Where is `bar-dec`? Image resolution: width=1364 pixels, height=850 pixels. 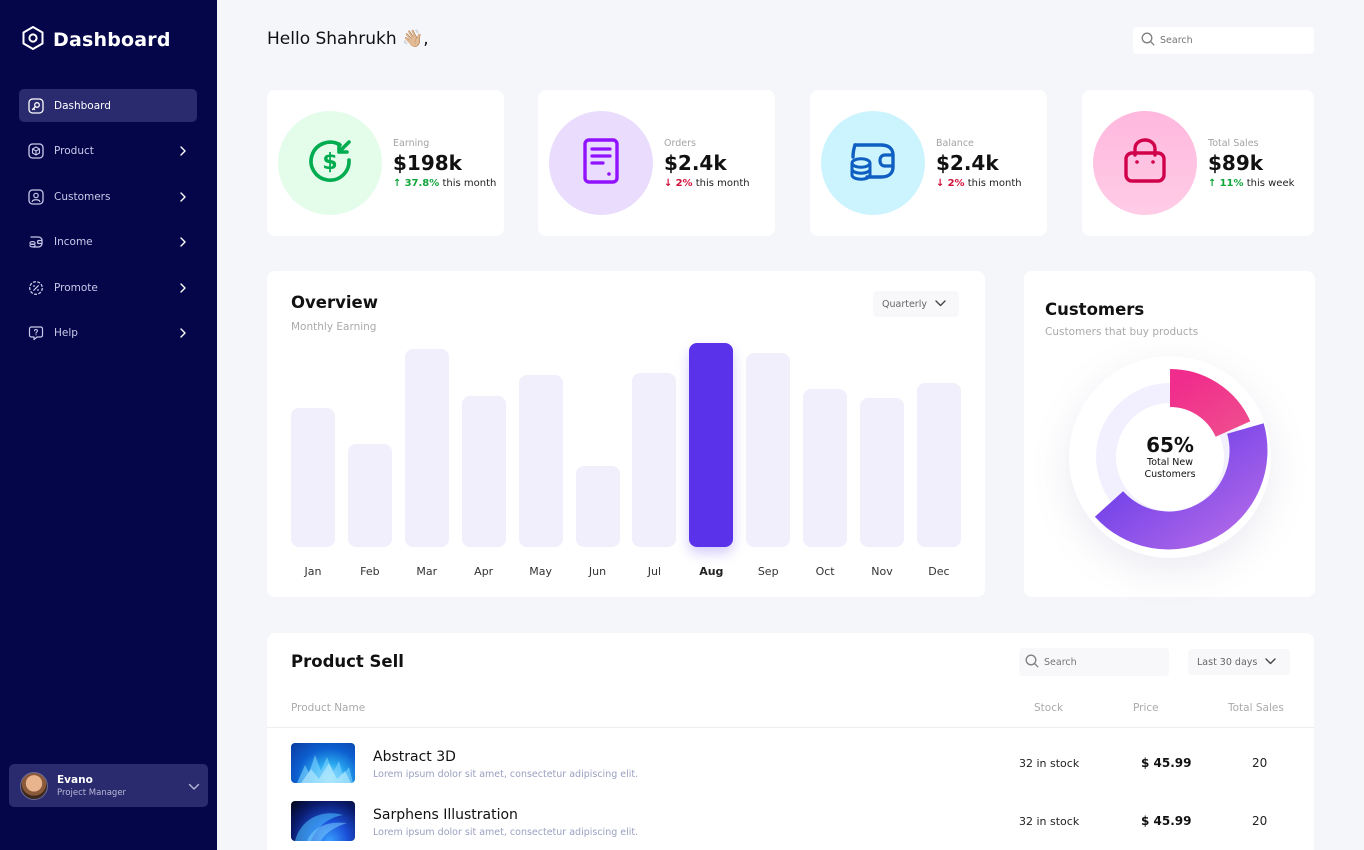 bar-dec is located at coordinates (938, 465).